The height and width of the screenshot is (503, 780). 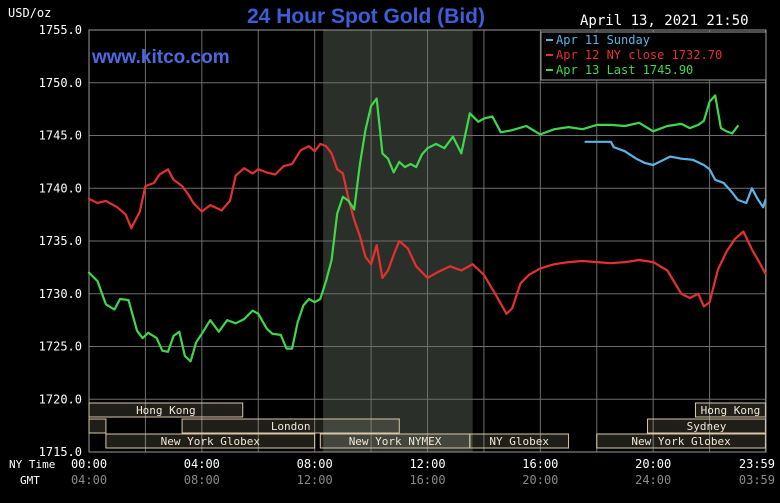 I want to click on x-tick-label-gmt: 16:00, so click(x=427, y=480).